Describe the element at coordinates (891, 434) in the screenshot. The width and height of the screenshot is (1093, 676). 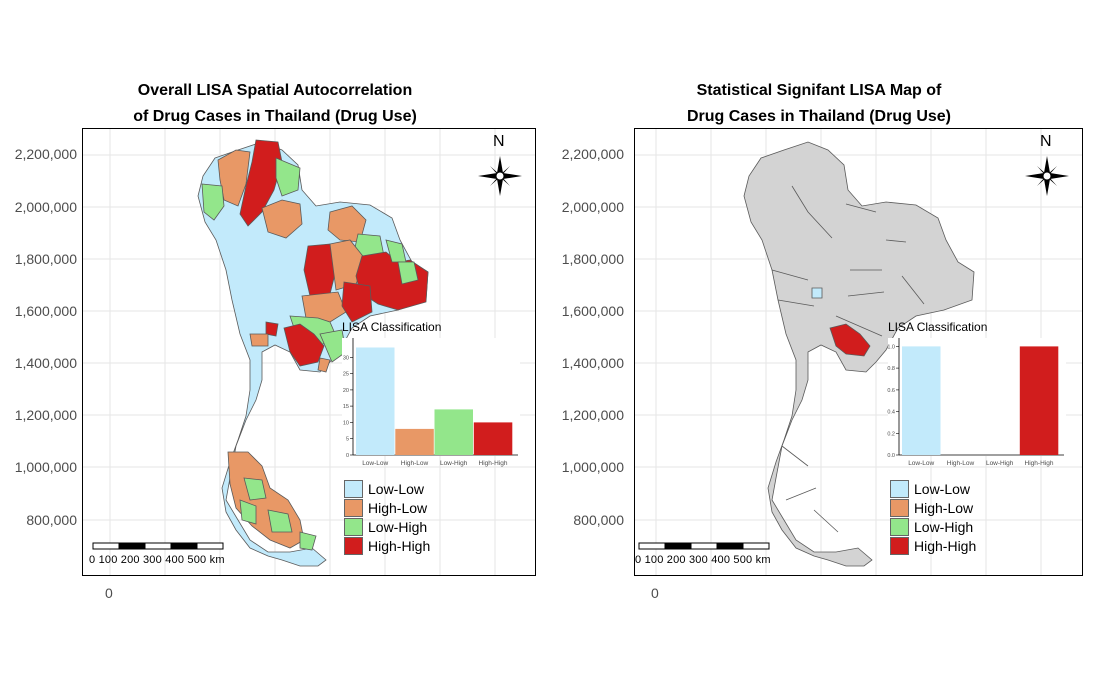
I see `y-tick-label: 0.2` at that location.